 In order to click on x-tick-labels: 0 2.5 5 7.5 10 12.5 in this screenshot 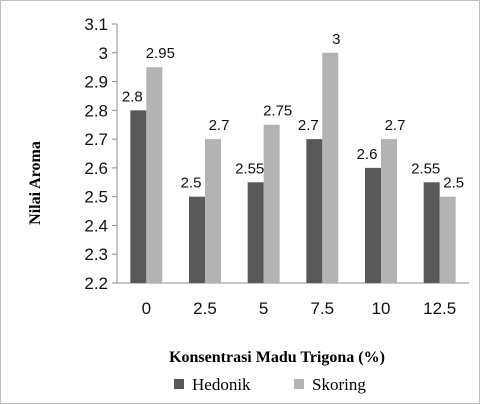, I will do `click(299, 308)`.